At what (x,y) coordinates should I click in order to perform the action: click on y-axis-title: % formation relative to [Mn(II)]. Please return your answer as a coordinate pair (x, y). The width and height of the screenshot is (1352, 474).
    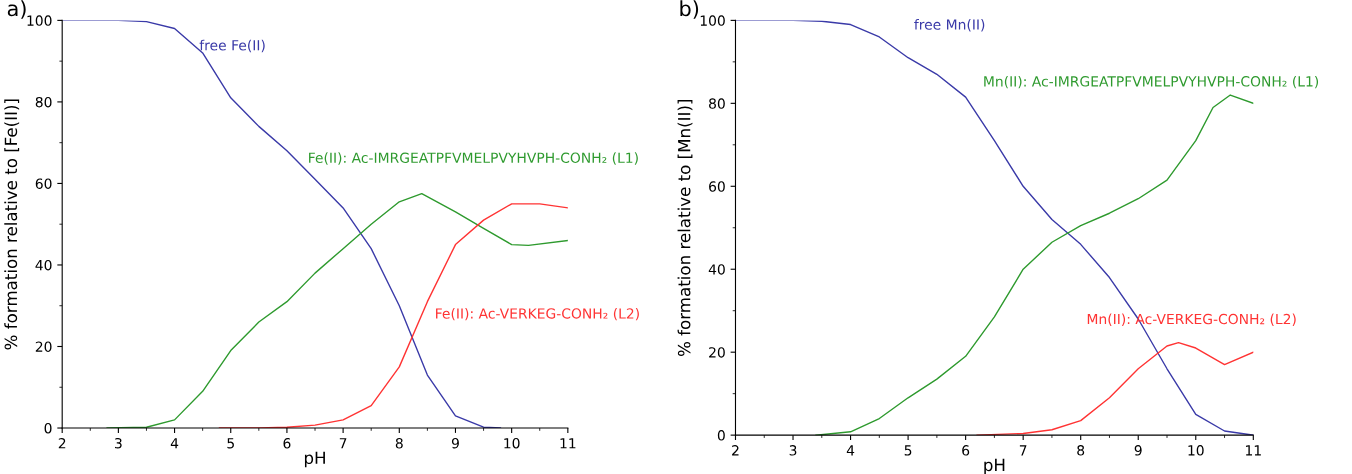
    Looking at the image, I should click on (685, 228).